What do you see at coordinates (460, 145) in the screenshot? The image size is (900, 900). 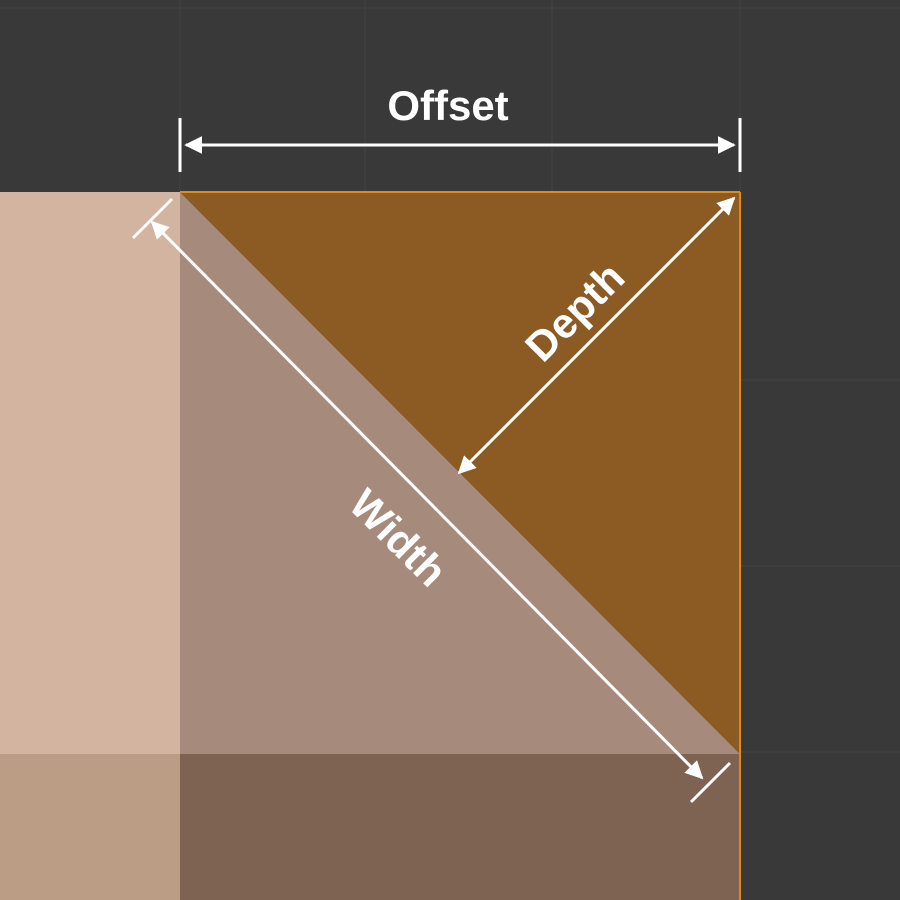 I see `offset-dimension` at bounding box center [460, 145].